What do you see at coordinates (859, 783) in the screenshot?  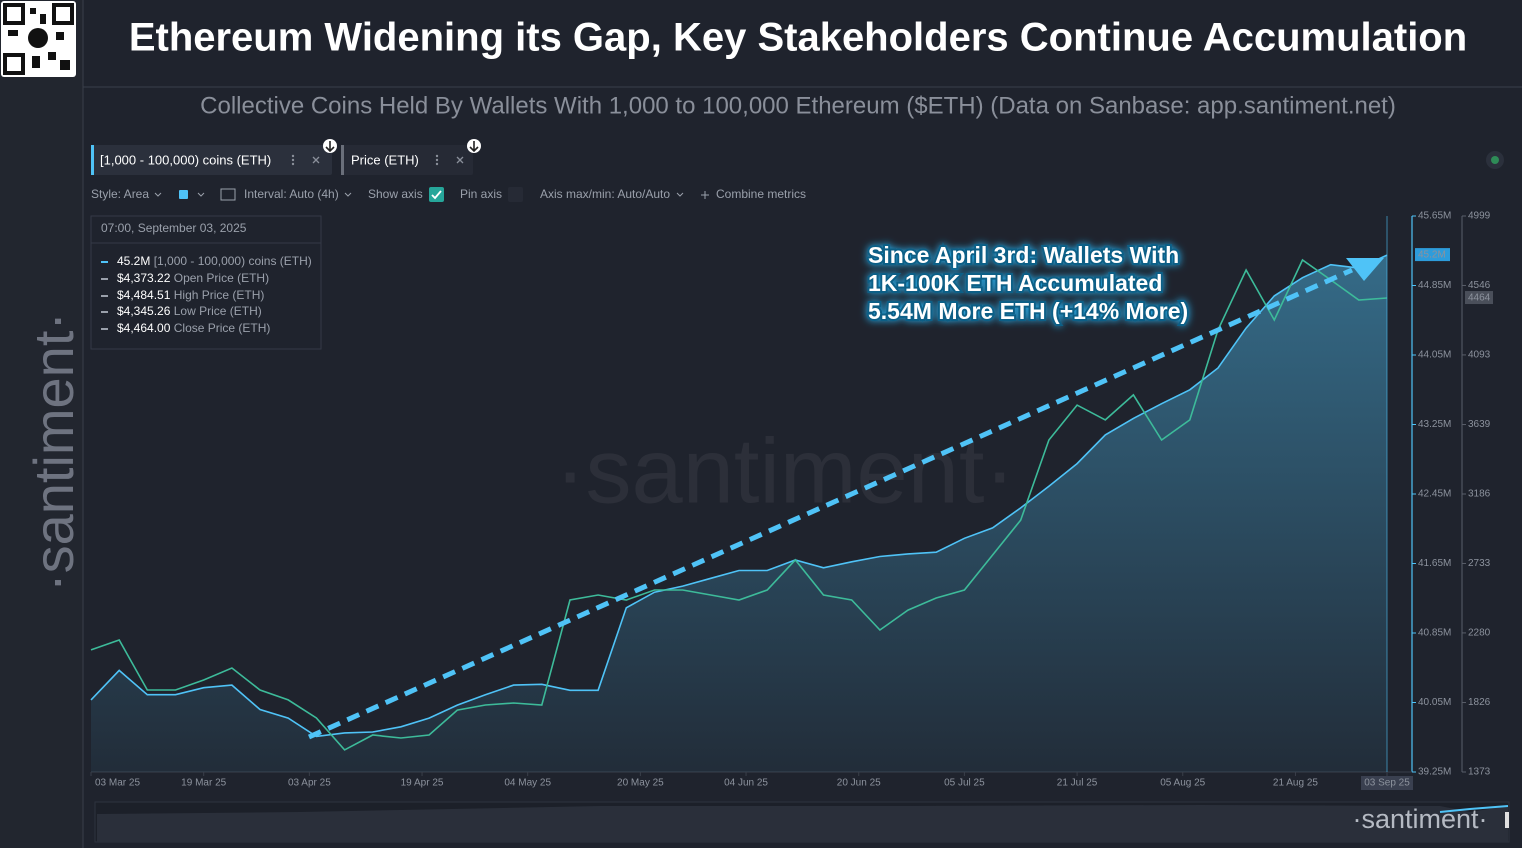 I see `x-tick-label: 20 Jun 25` at bounding box center [859, 783].